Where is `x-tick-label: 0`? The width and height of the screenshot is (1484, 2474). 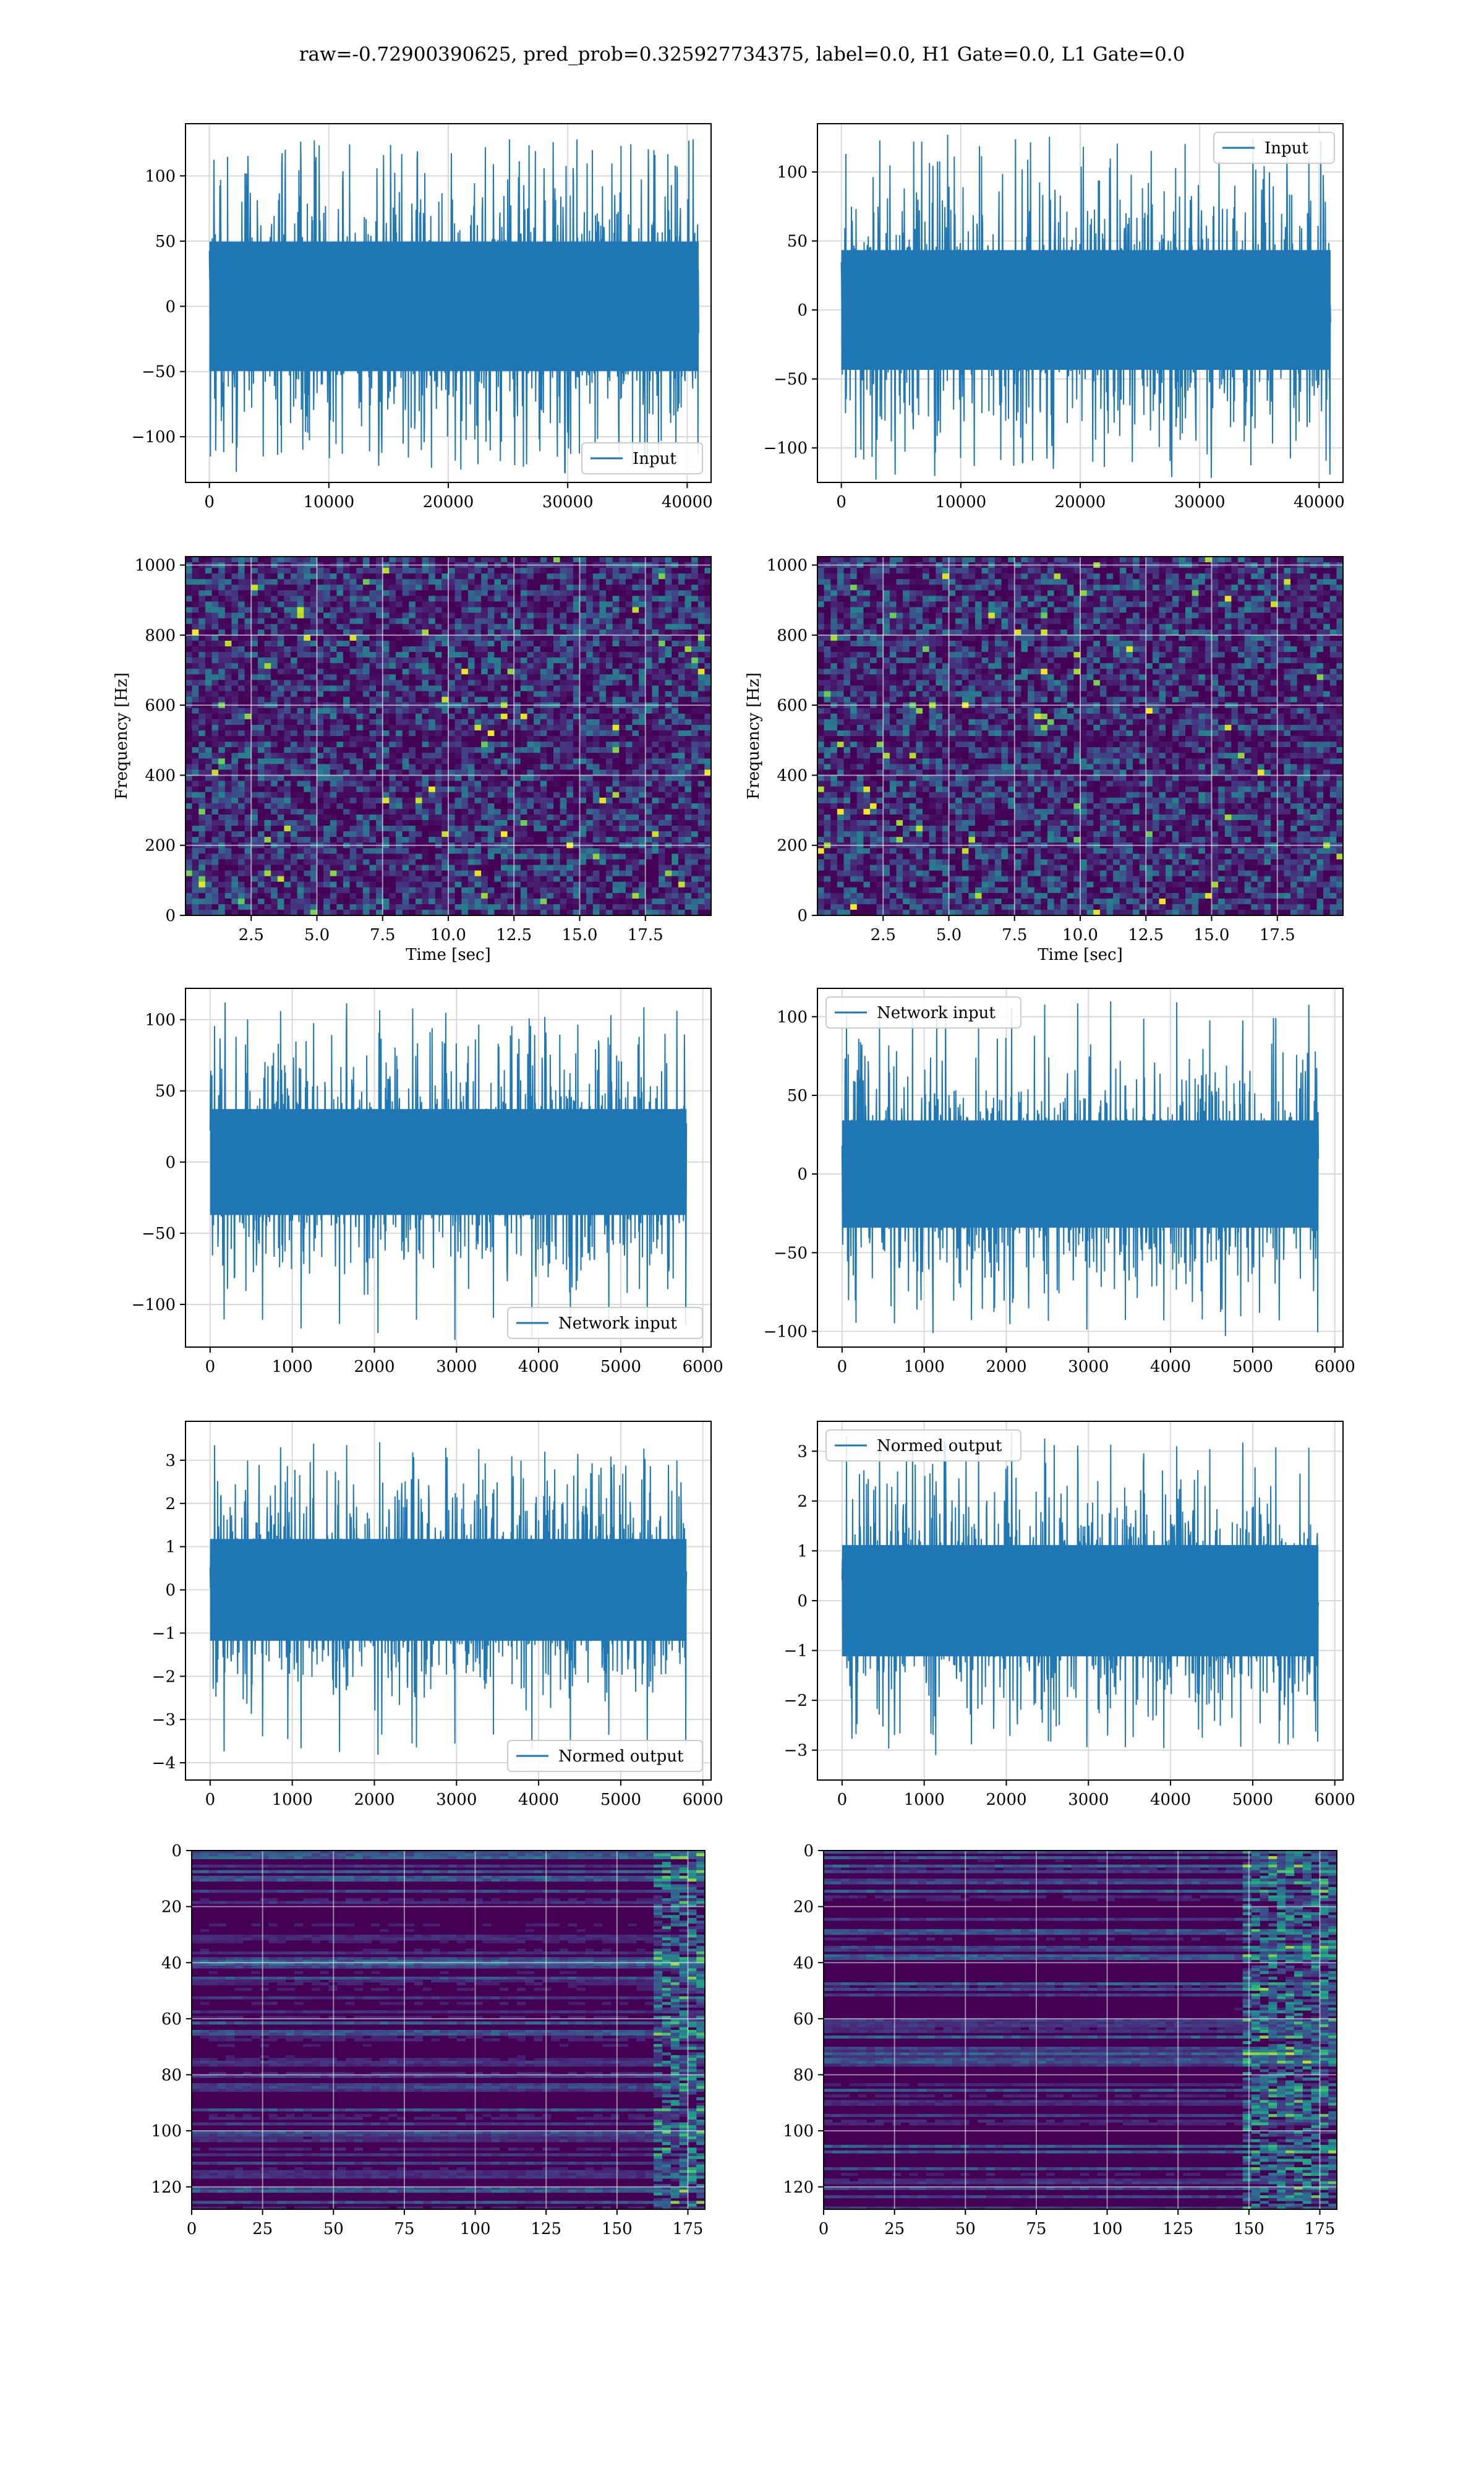
x-tick-label: 0 is located at coordinates (209, 502).